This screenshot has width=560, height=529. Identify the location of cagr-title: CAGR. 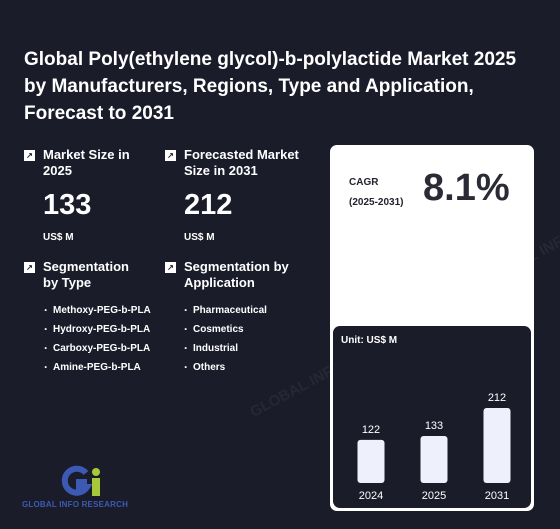
(364, 182).